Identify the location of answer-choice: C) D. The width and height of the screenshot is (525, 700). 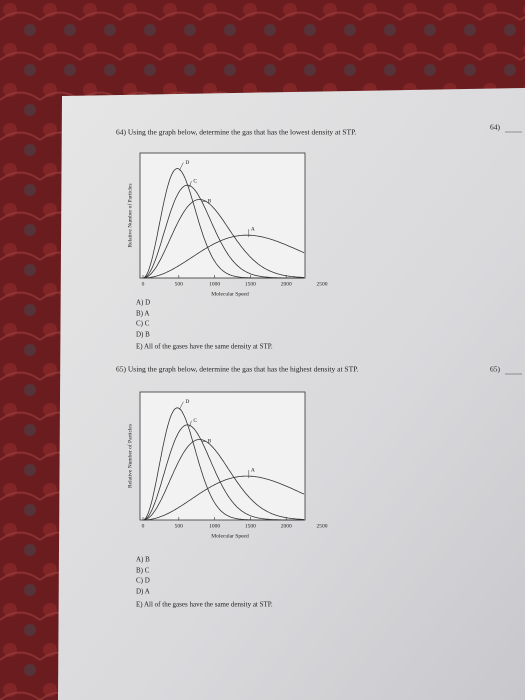
(143, 581).